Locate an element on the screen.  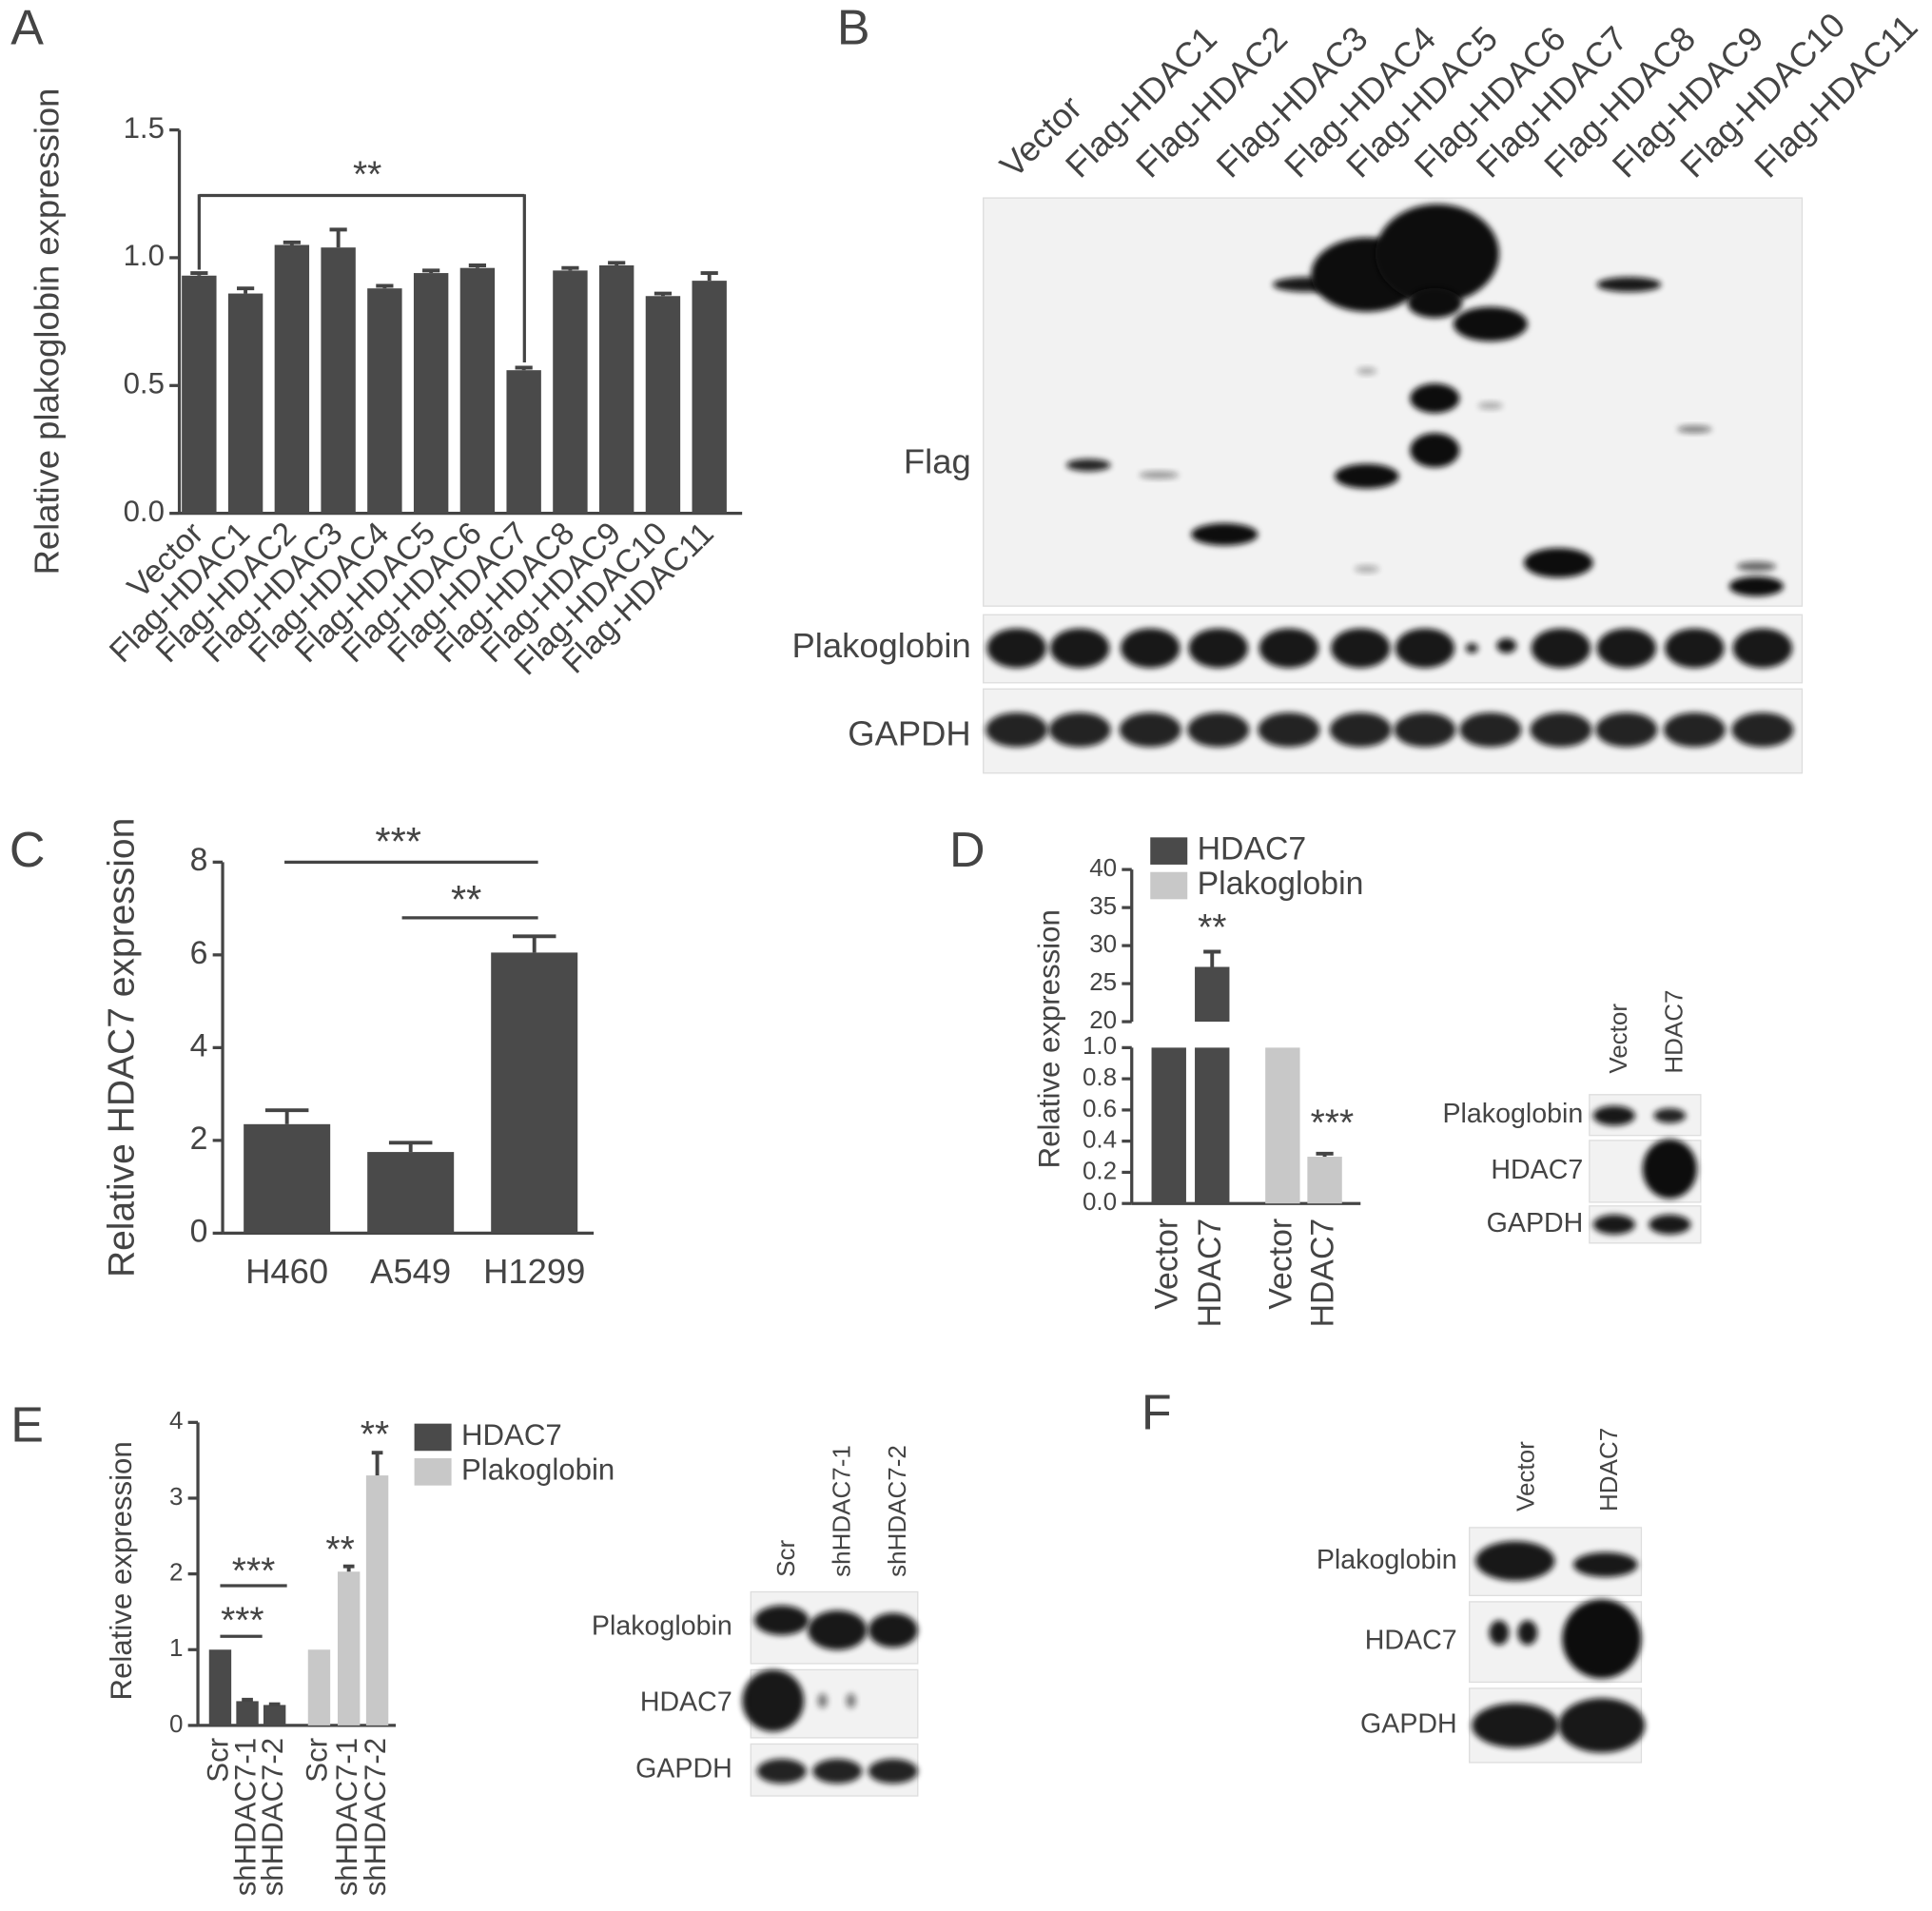
y-tick-label: 35 is located at coordinates (1103, 905).